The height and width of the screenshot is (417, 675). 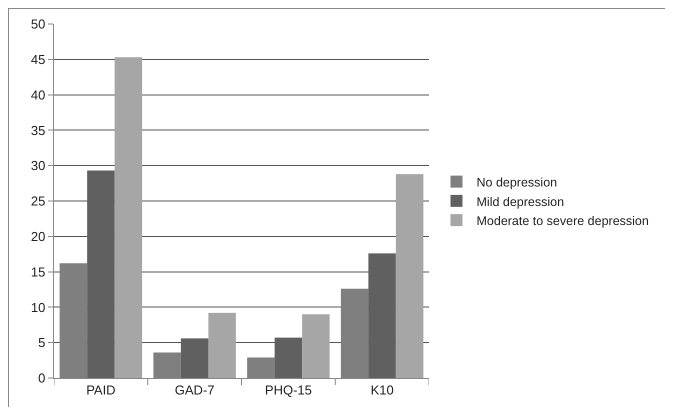 What do you see at coordinates (38, 94) in the screenshot?
I see `y-tick-label: 40` at bounding box center [38, 94].